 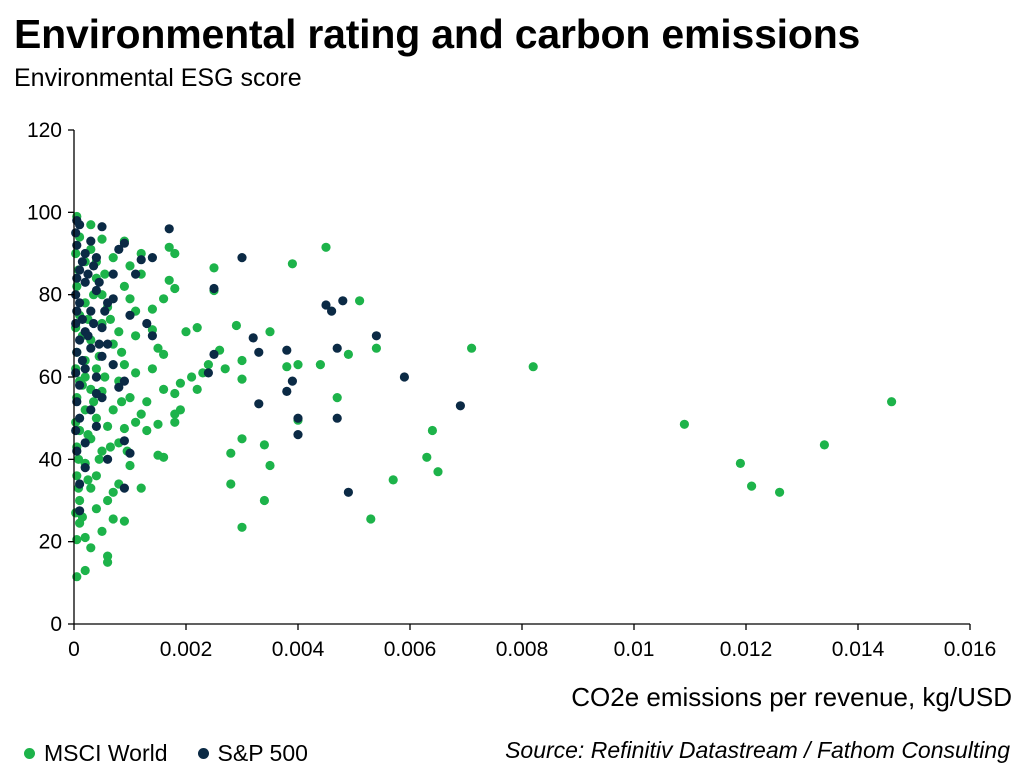 What do you see at coordinates (56, 624) in the screenshot?
I see `y-tick-label-0: 0` at bounding box center [56, 624].